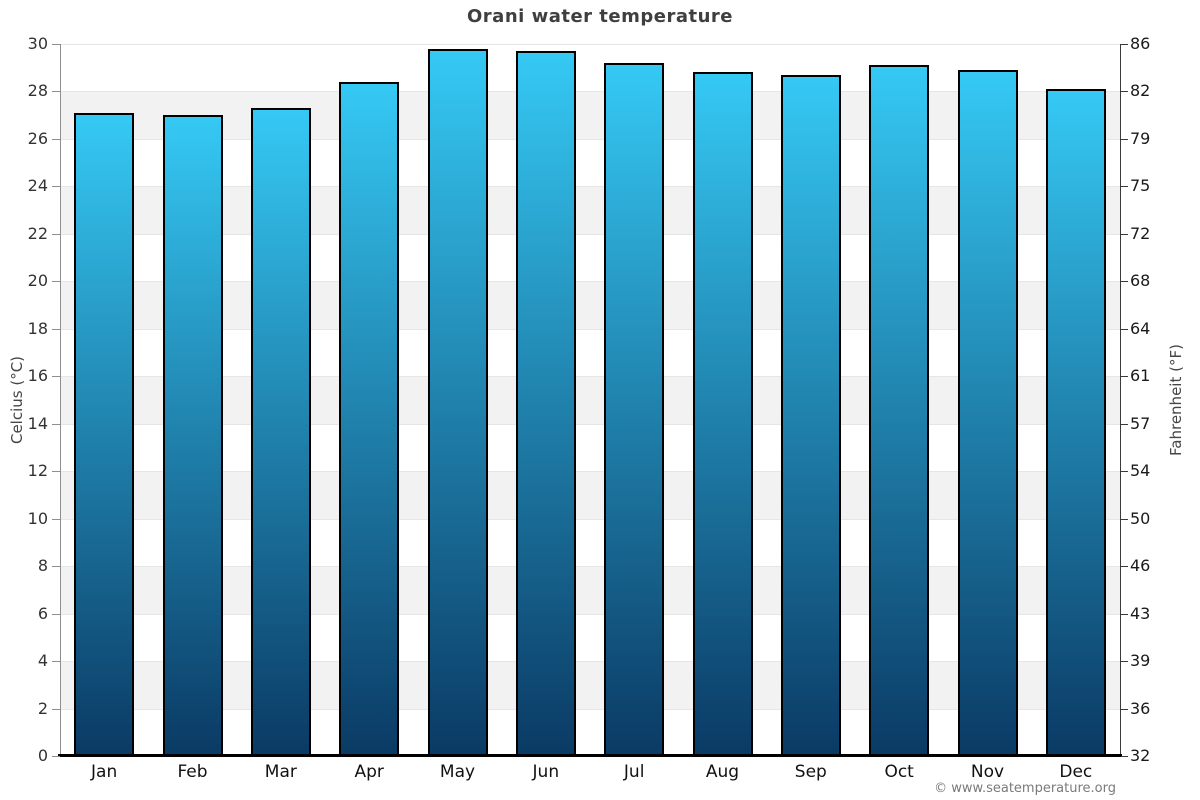 This screenshot has width=1200, height=800. What do you see at coordinates (42, 755) in the screenshot?
I see `celsius-tick-label: 0` at bounding box center [42, 755].